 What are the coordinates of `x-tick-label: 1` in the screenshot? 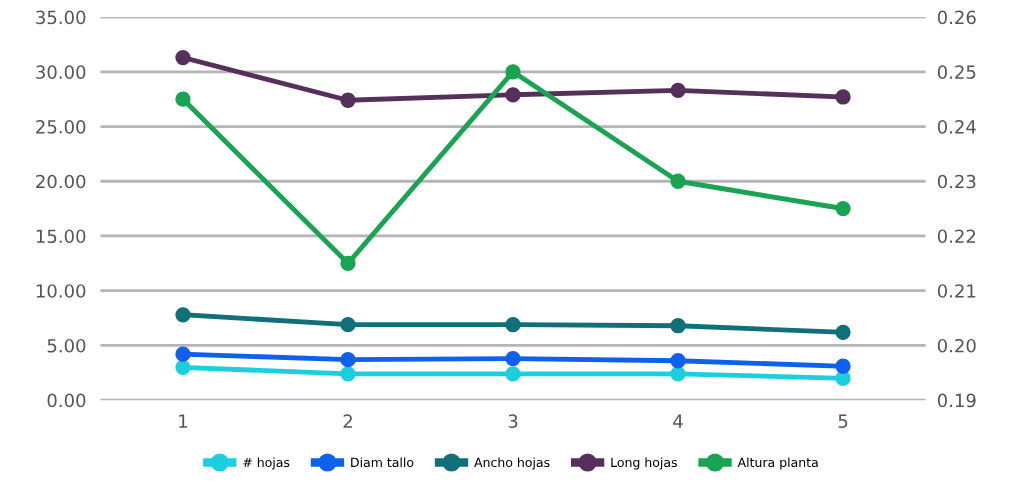 It's located at (183, 421).